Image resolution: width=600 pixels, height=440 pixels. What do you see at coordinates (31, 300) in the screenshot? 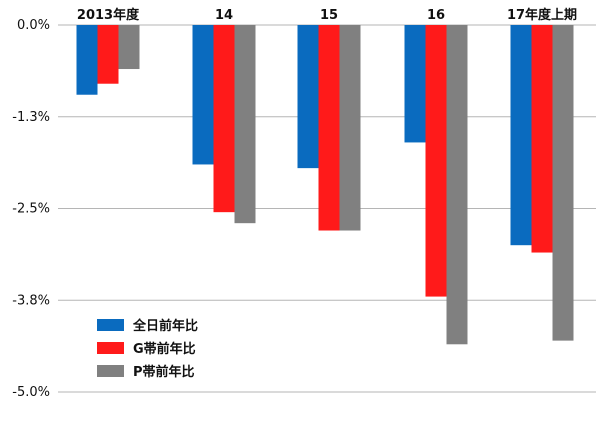
I see `y-tick-label: -3.8%` at bounding box center [31, 300].